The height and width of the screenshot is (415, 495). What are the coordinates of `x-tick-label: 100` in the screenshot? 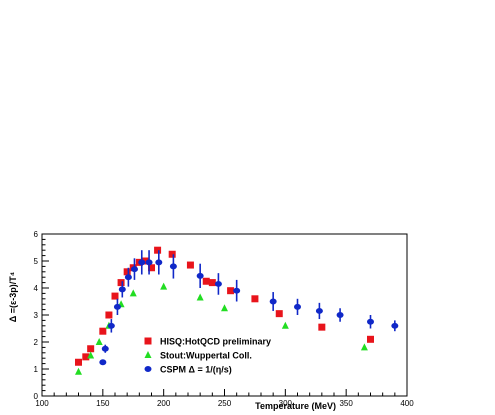 It's located at (42, 403).